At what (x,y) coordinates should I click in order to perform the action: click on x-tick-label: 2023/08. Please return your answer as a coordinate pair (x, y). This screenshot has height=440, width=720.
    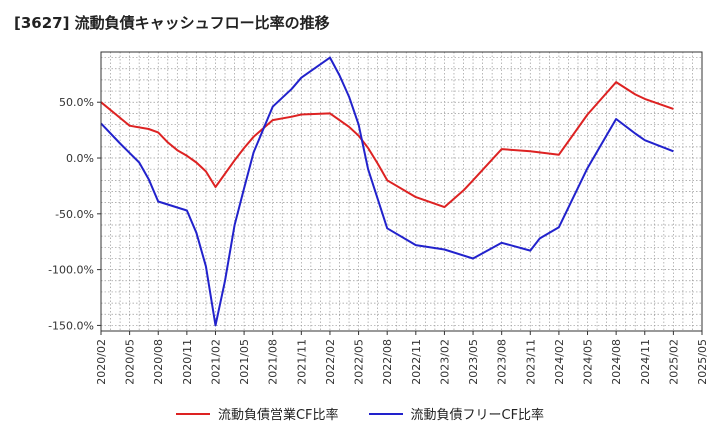
    Looking at the image, I should click on (502, 362).